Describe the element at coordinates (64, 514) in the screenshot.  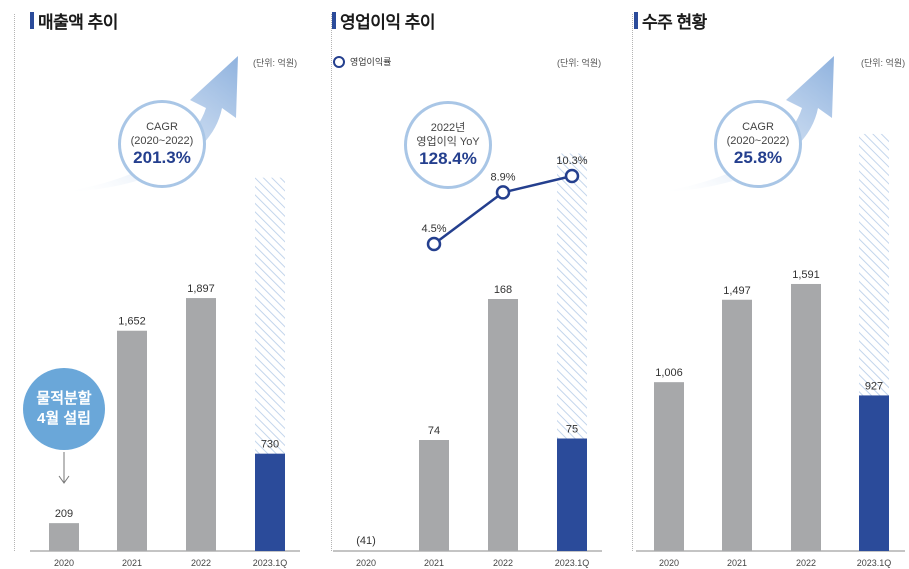
I see `bar-value-label: 209` at that location.